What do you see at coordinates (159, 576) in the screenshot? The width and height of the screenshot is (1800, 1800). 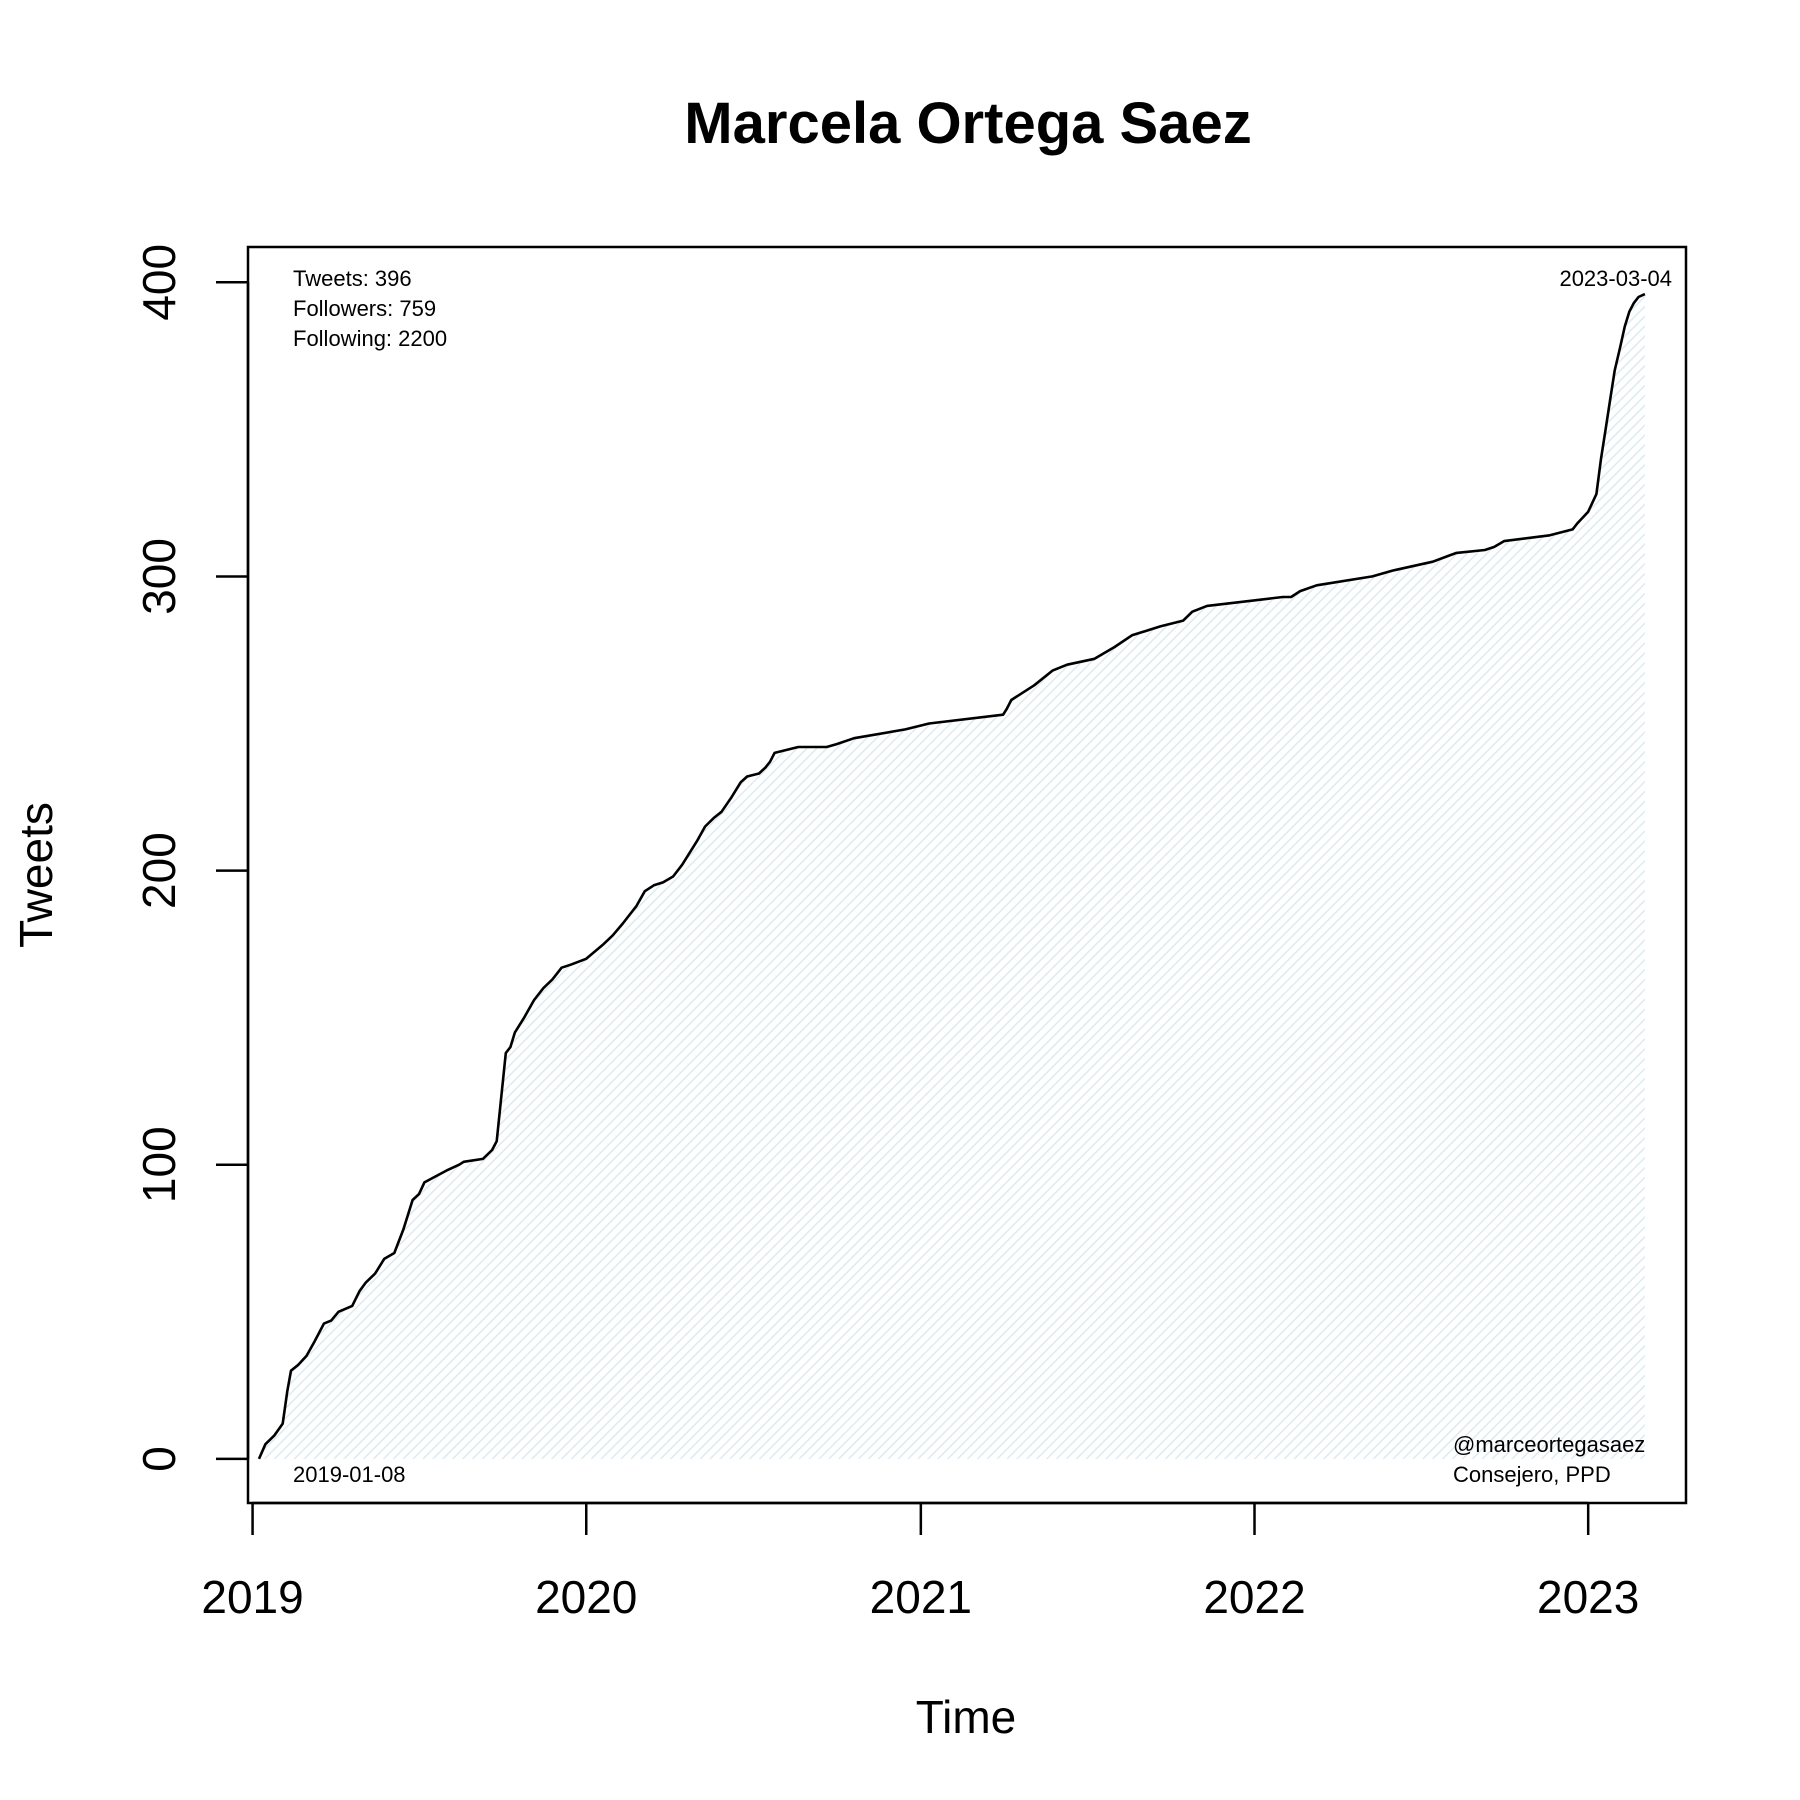 I see `y-tick-label: 300` at bounding box center [159, 576].